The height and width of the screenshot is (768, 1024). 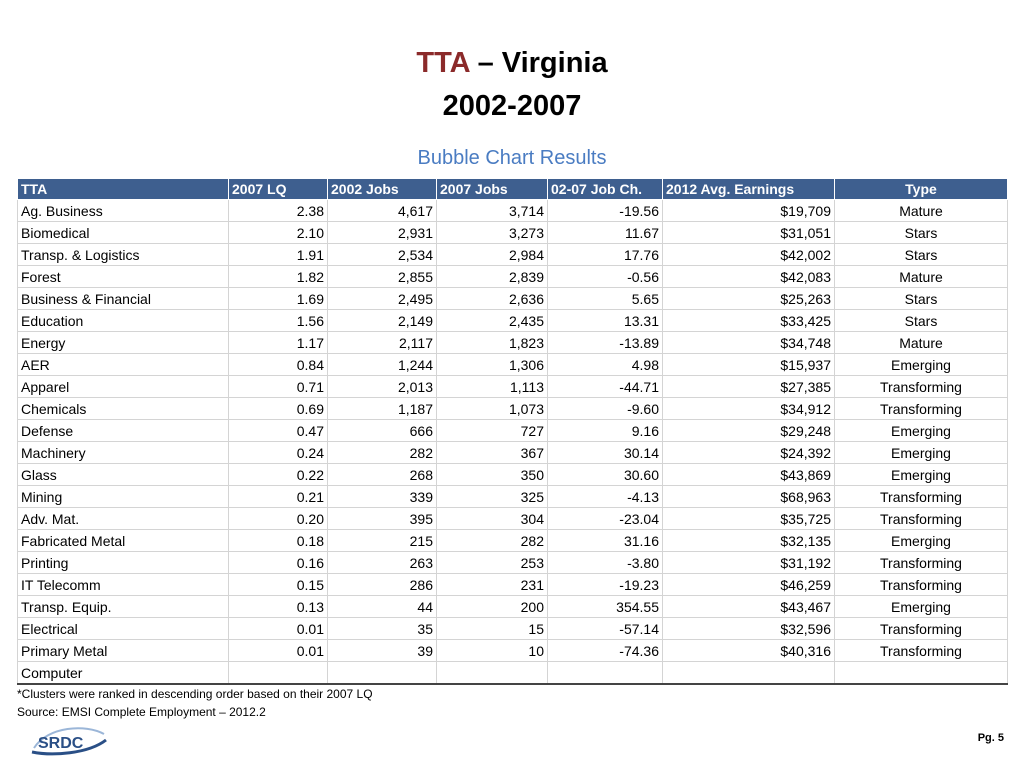 I want to click on table-cell: Apparel, so click(x=123, y=386).